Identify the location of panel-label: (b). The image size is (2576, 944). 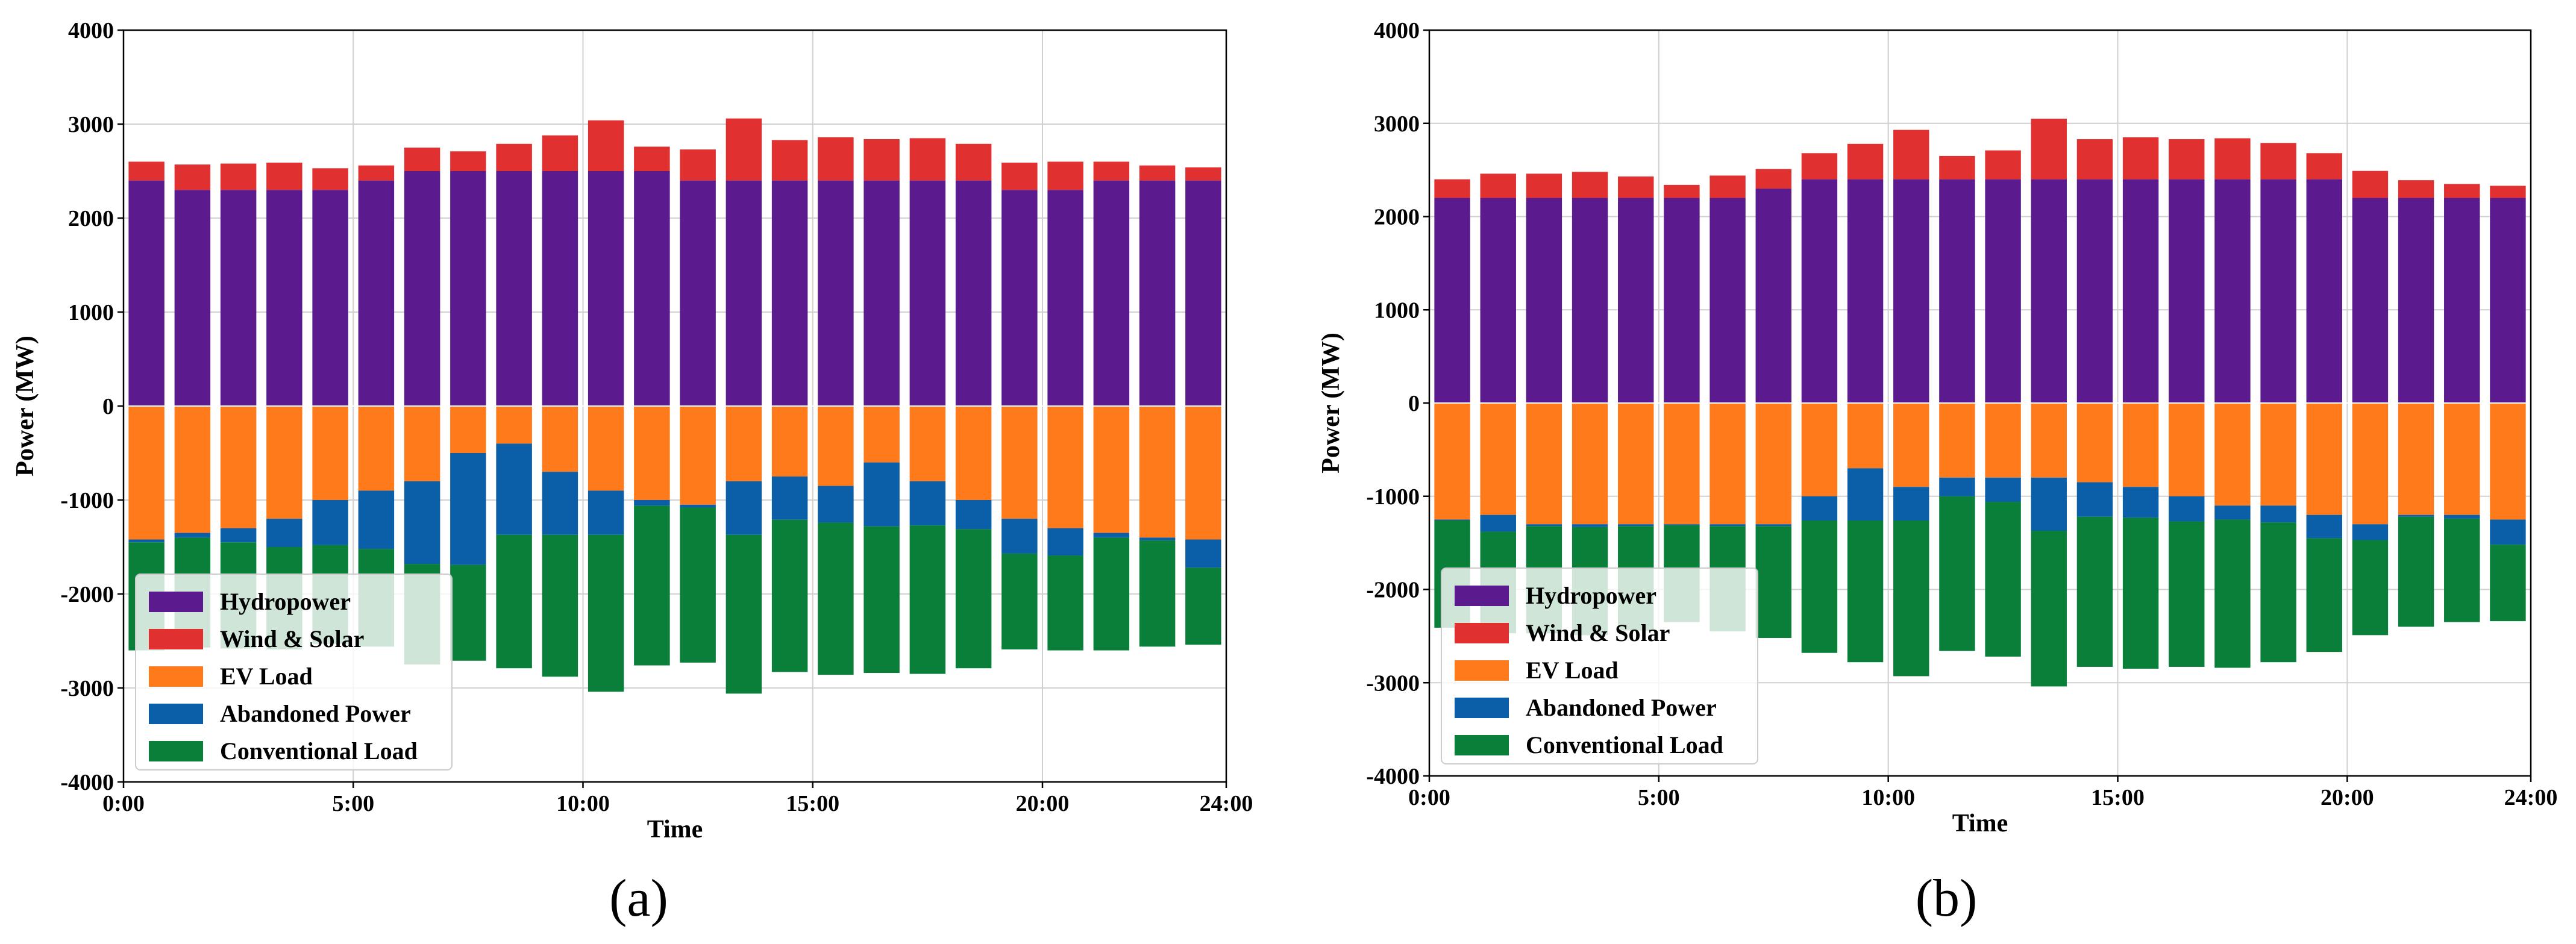
(1947, 898).